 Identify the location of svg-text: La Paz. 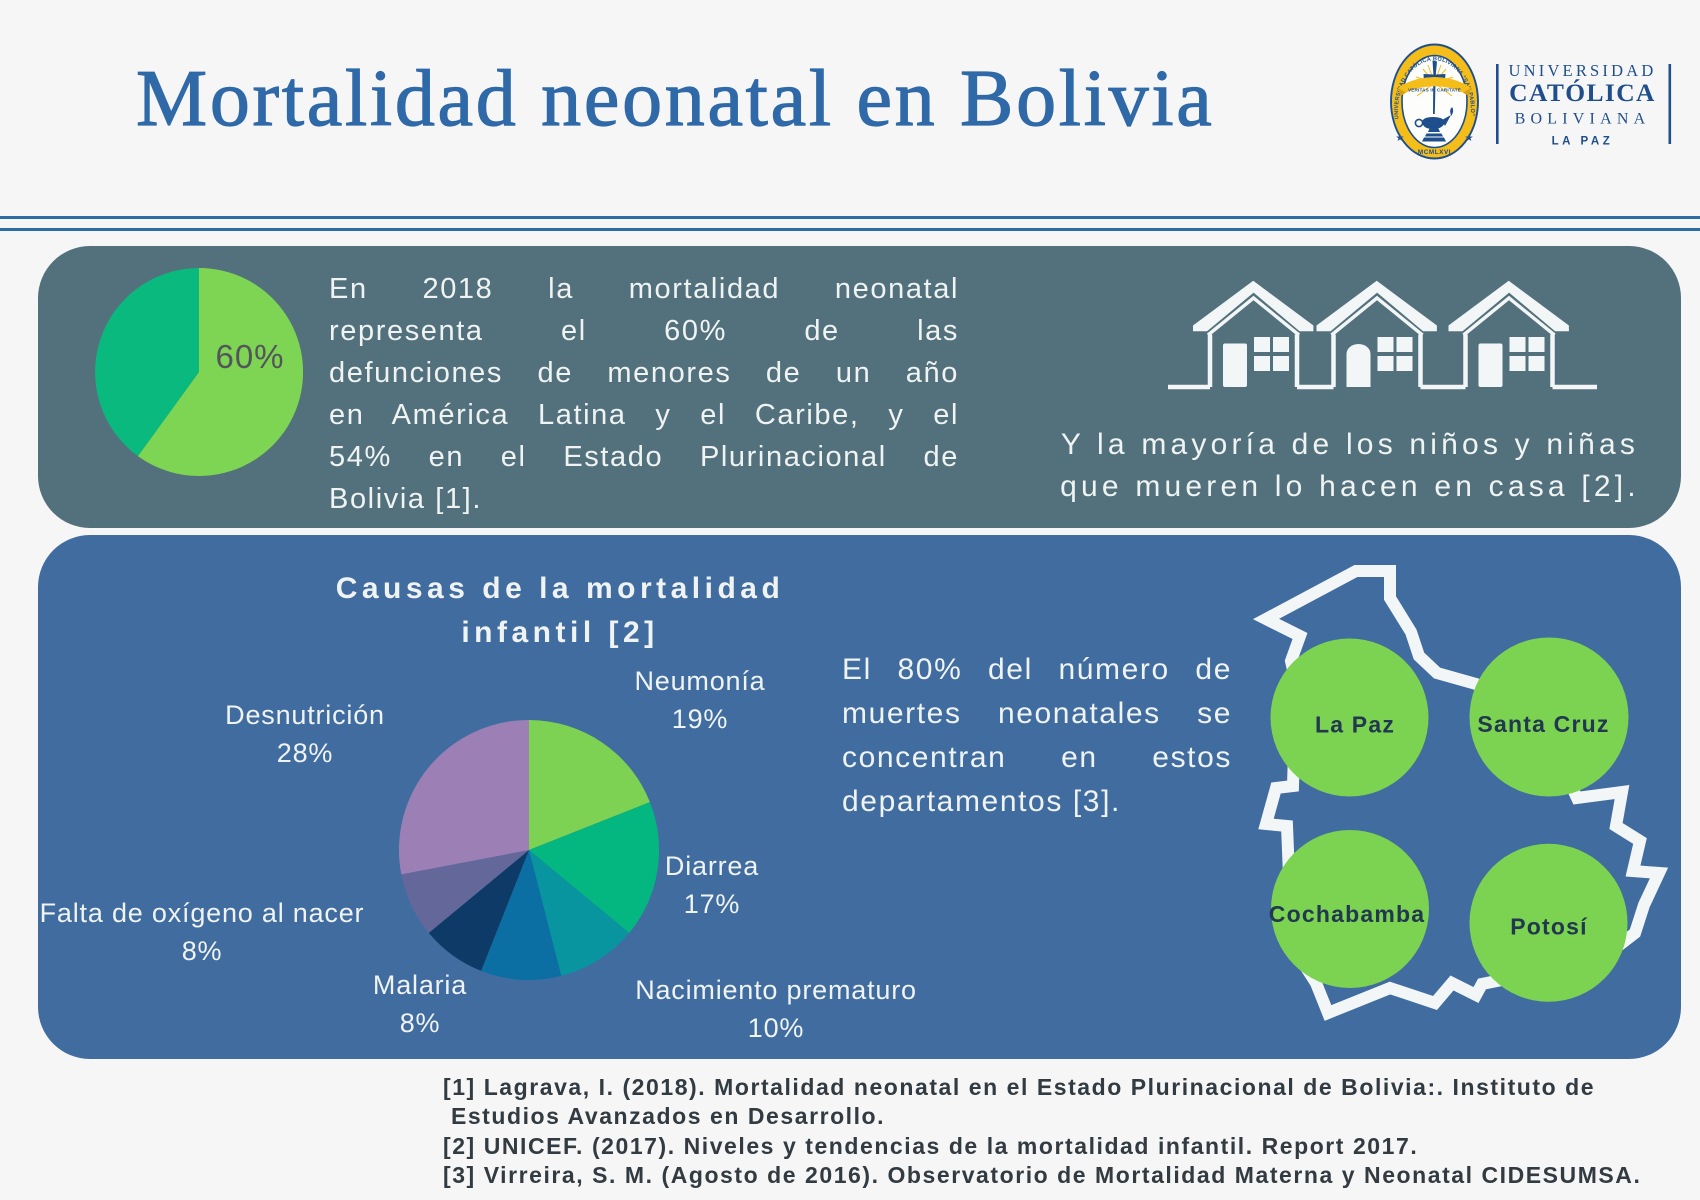
(1355, 725).